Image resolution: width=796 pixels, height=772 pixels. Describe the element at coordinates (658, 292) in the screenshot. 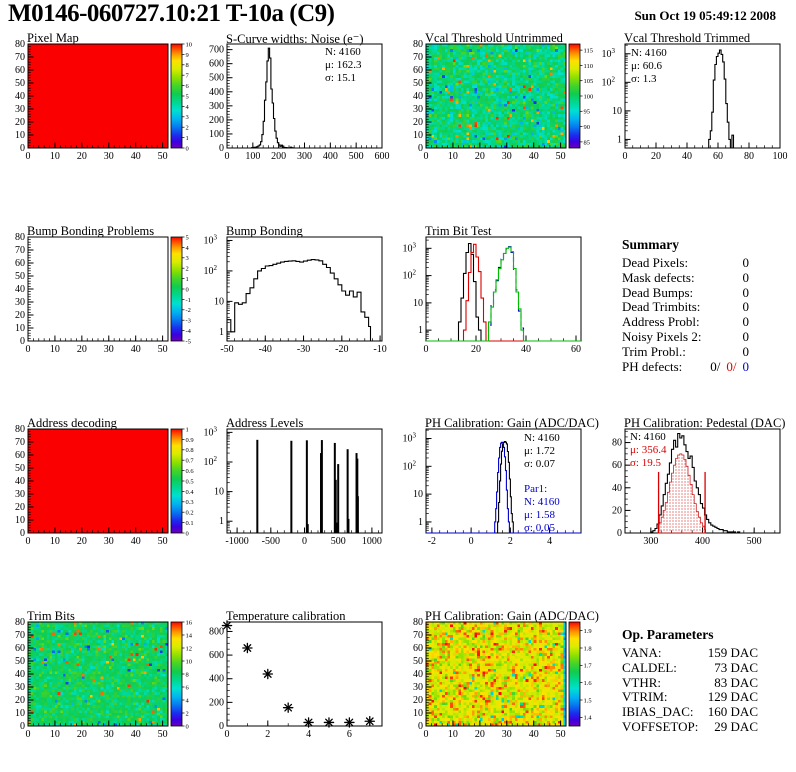

I see `summary-label: Dead Bumps:` at that location.